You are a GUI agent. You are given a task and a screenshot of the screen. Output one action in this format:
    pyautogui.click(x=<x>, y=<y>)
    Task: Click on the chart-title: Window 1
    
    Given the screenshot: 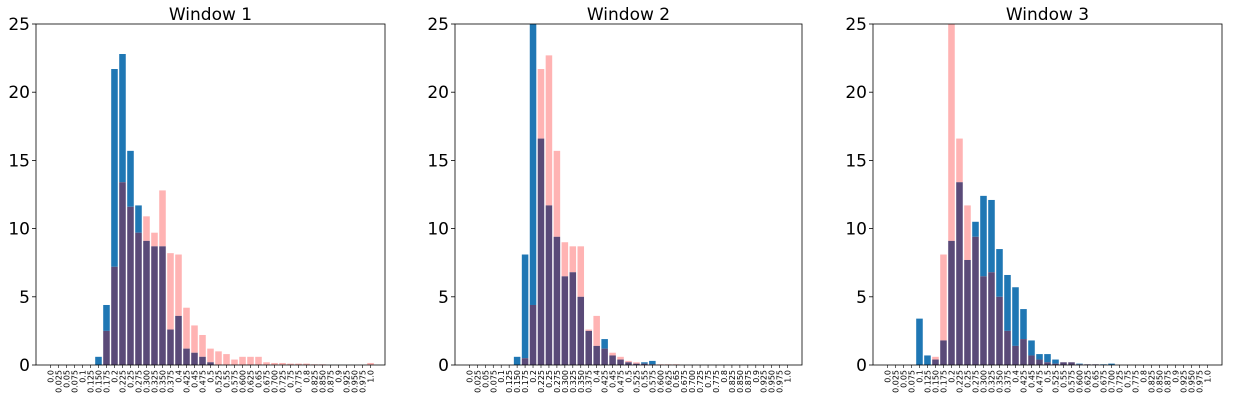 What is the action you would take?
    pyautogui.click(x=210, y=15)
    